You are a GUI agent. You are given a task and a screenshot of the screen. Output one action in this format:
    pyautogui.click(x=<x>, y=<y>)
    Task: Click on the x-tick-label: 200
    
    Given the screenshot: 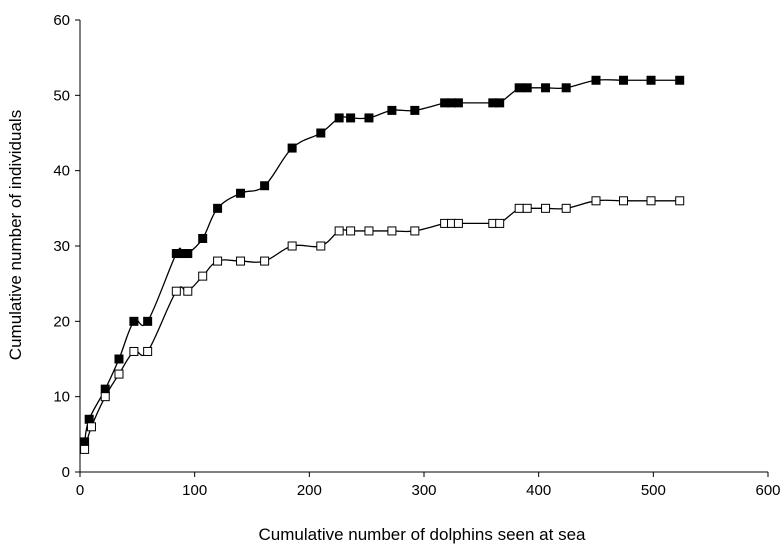 What is the action you would take?
    pyautogui.click(x=309, y=490)
    